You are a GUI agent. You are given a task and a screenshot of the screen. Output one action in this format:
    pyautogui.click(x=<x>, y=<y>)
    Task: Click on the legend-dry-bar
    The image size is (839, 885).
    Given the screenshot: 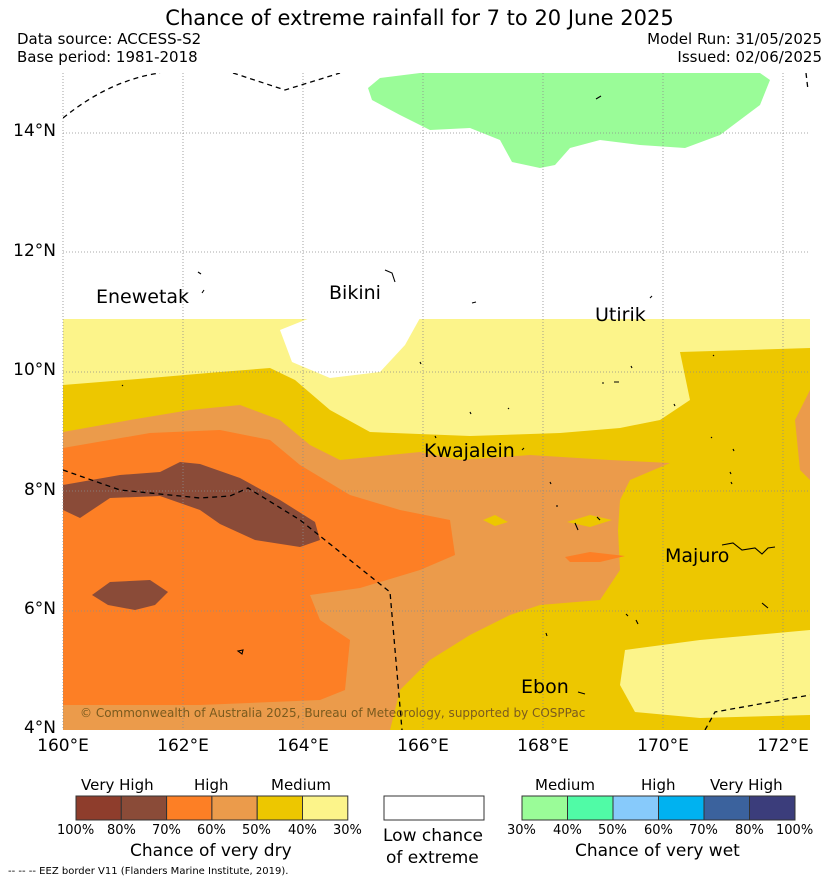 What is the action you would take?
    pyautogui.click(x=212, y=808)
    